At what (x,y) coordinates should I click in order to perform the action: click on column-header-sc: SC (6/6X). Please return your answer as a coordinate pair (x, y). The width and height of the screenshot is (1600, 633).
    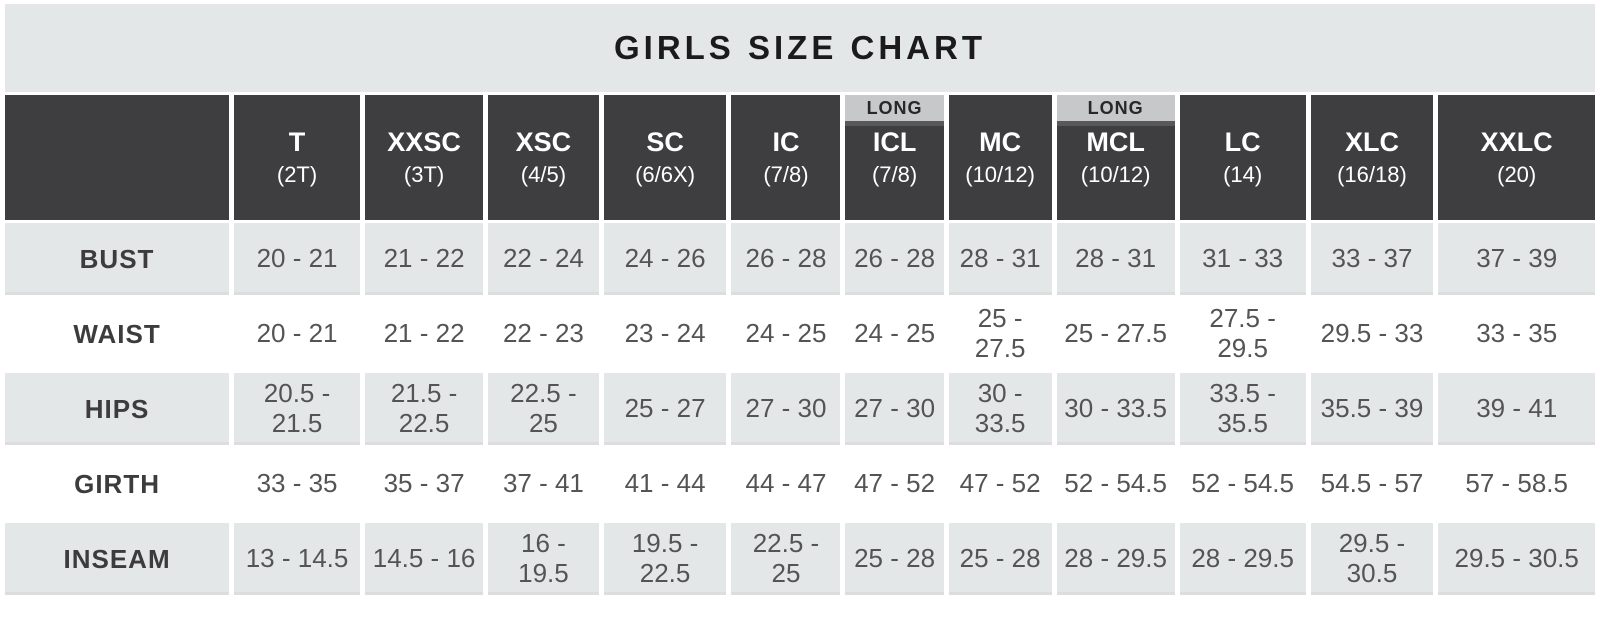
    Looking at the image, I should click on (665, 157).